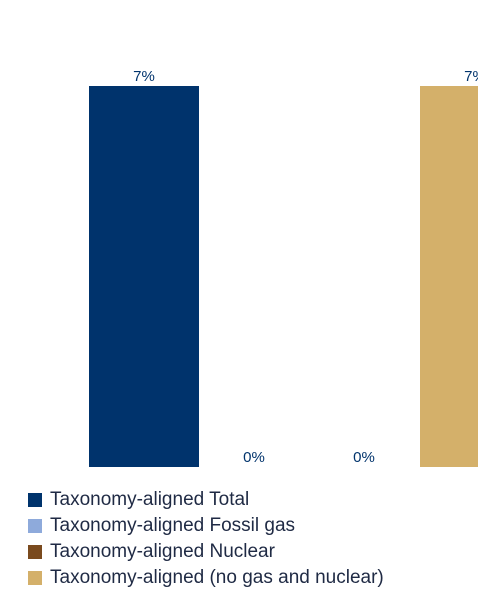 The image size is (478, 603). Describe the element at coordinates (364, 457) in the screenshot. I see `data-label-nuclear: 0%` at that location.